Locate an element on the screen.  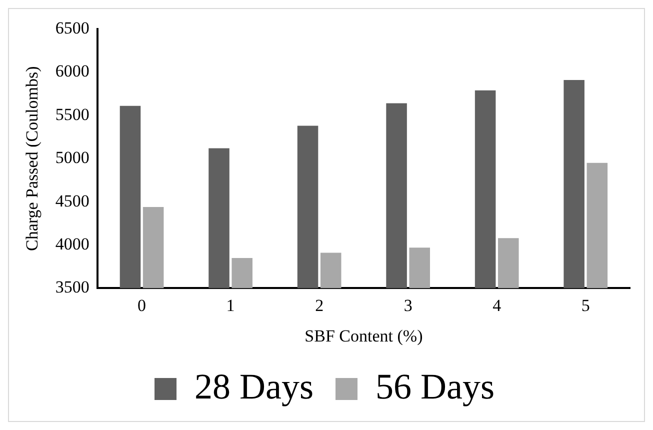
y-axis-title: Charge Passed (Coulombs) is located at coordinates (32, 158).